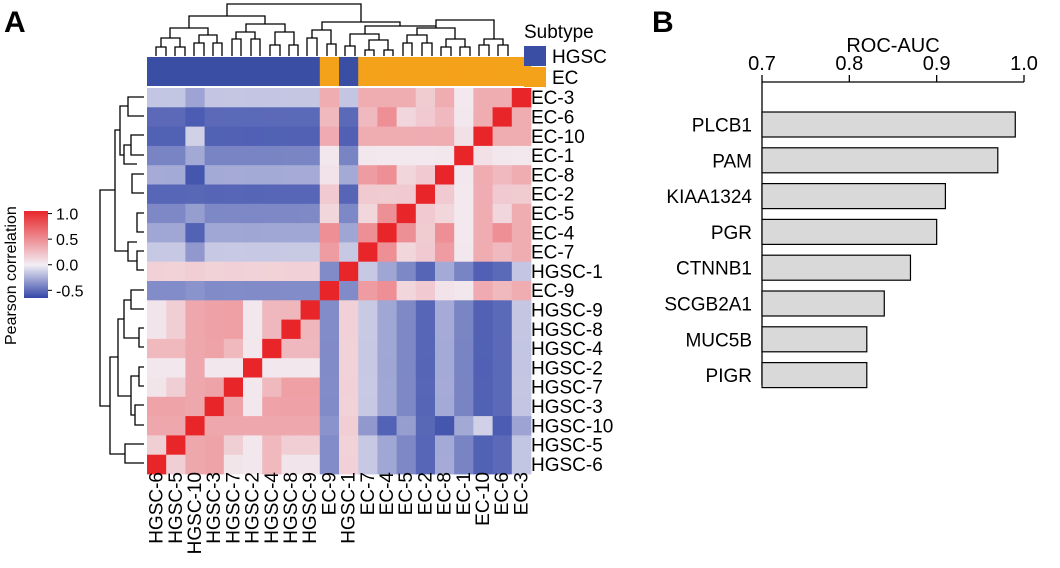 This screenshot has width=1060, height=568. Describe the element at coordinates (558, 137) in the screenshot. I see `row-label: EC-10` at that location.